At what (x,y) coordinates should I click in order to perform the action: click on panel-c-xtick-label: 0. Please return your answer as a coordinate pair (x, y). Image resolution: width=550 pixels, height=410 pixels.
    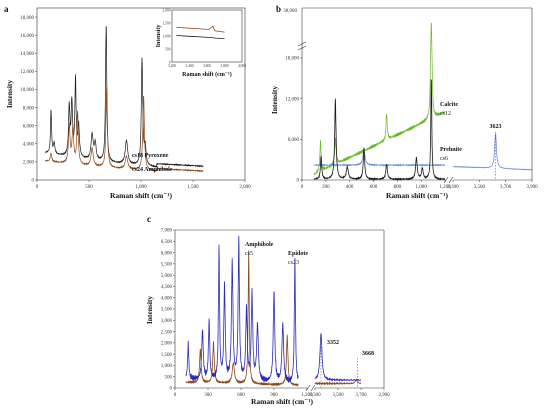
    Looking at the image, I should click on (175, 395).